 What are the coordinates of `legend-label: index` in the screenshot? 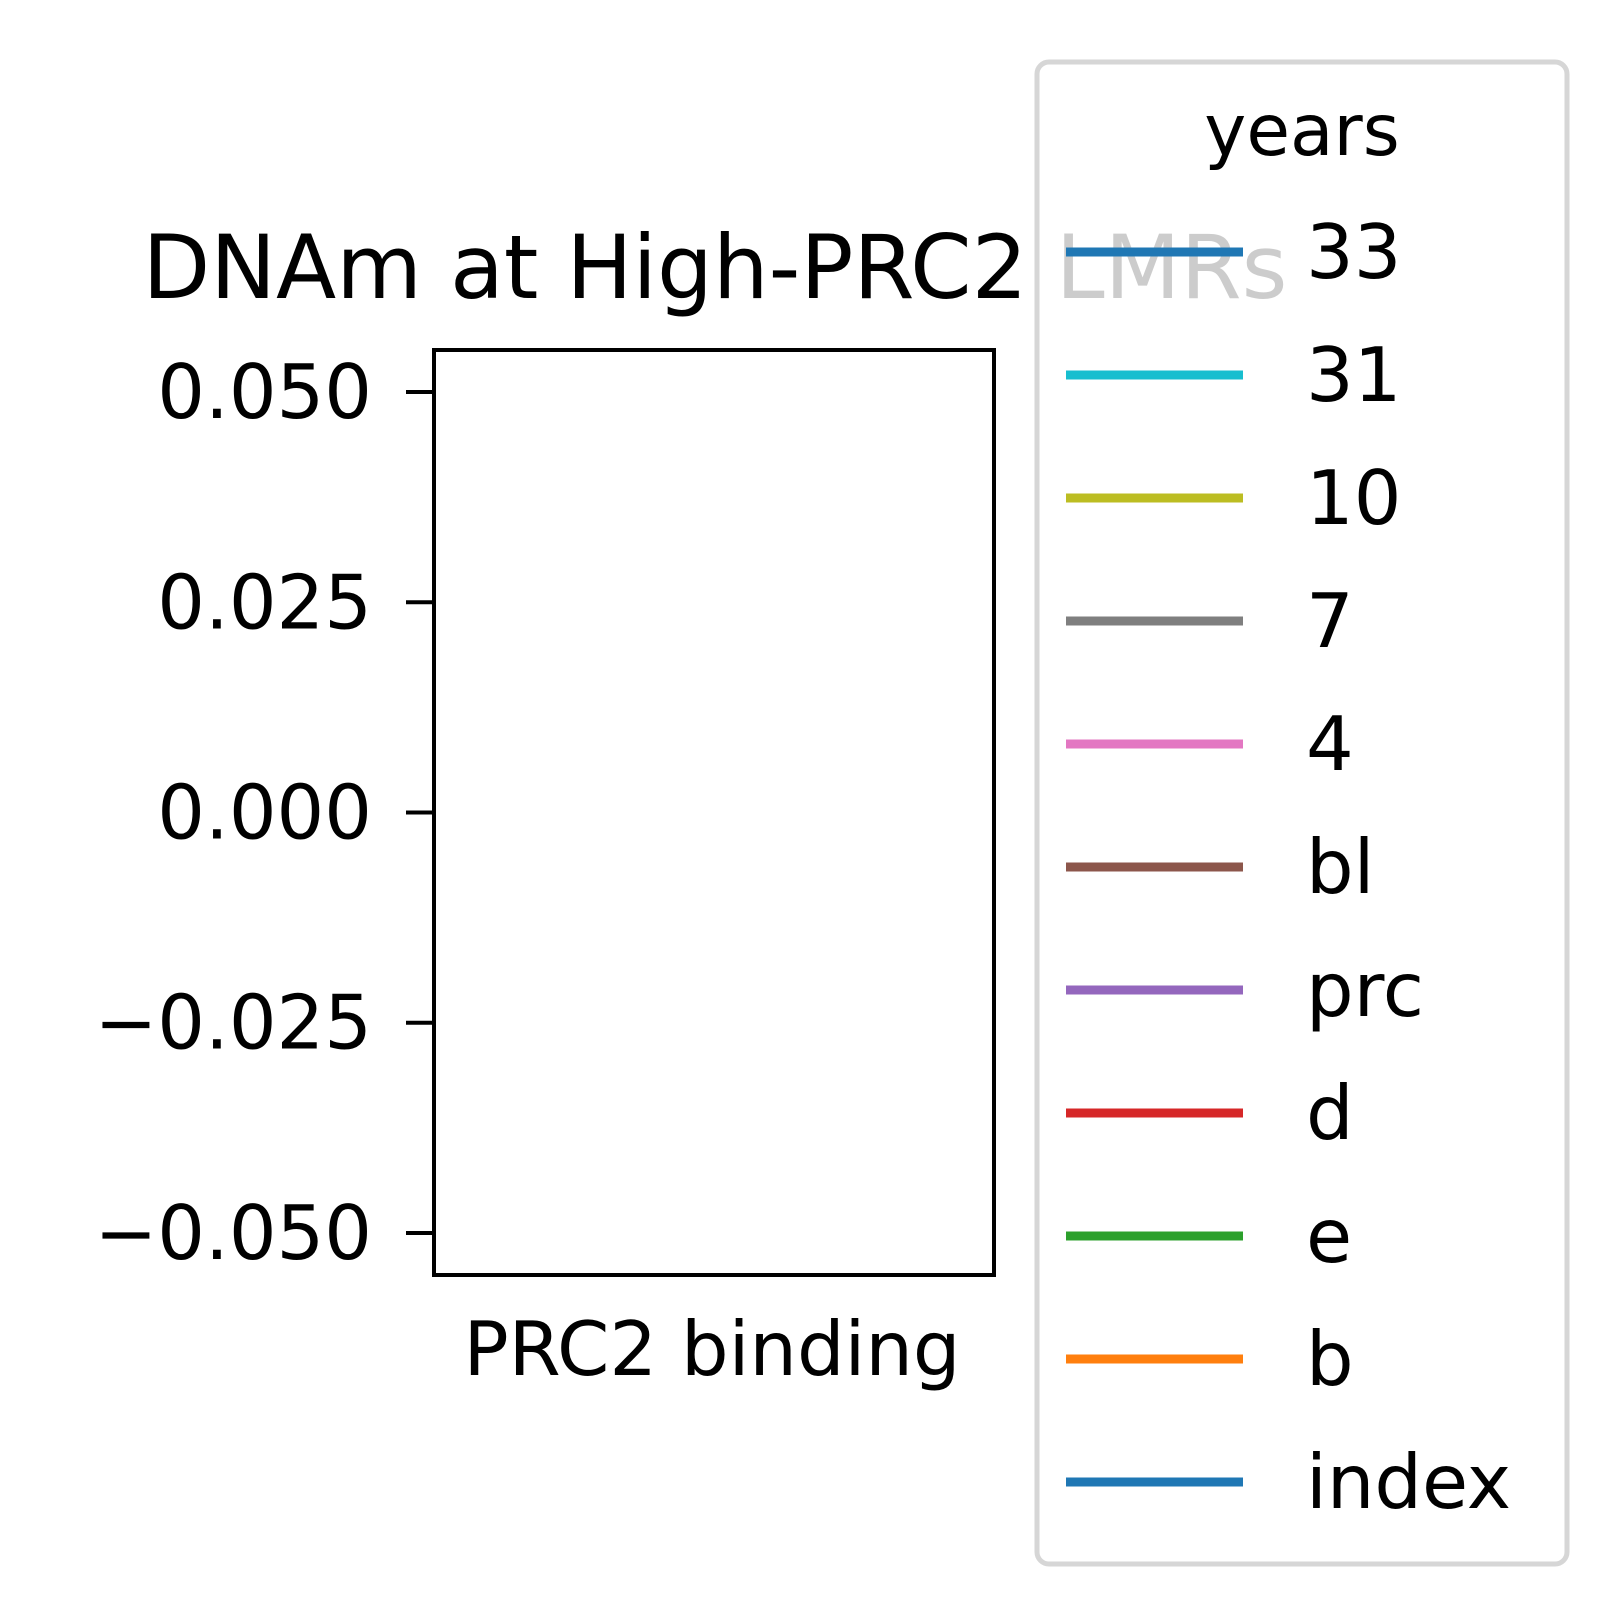 It's located at (1408, 1482).